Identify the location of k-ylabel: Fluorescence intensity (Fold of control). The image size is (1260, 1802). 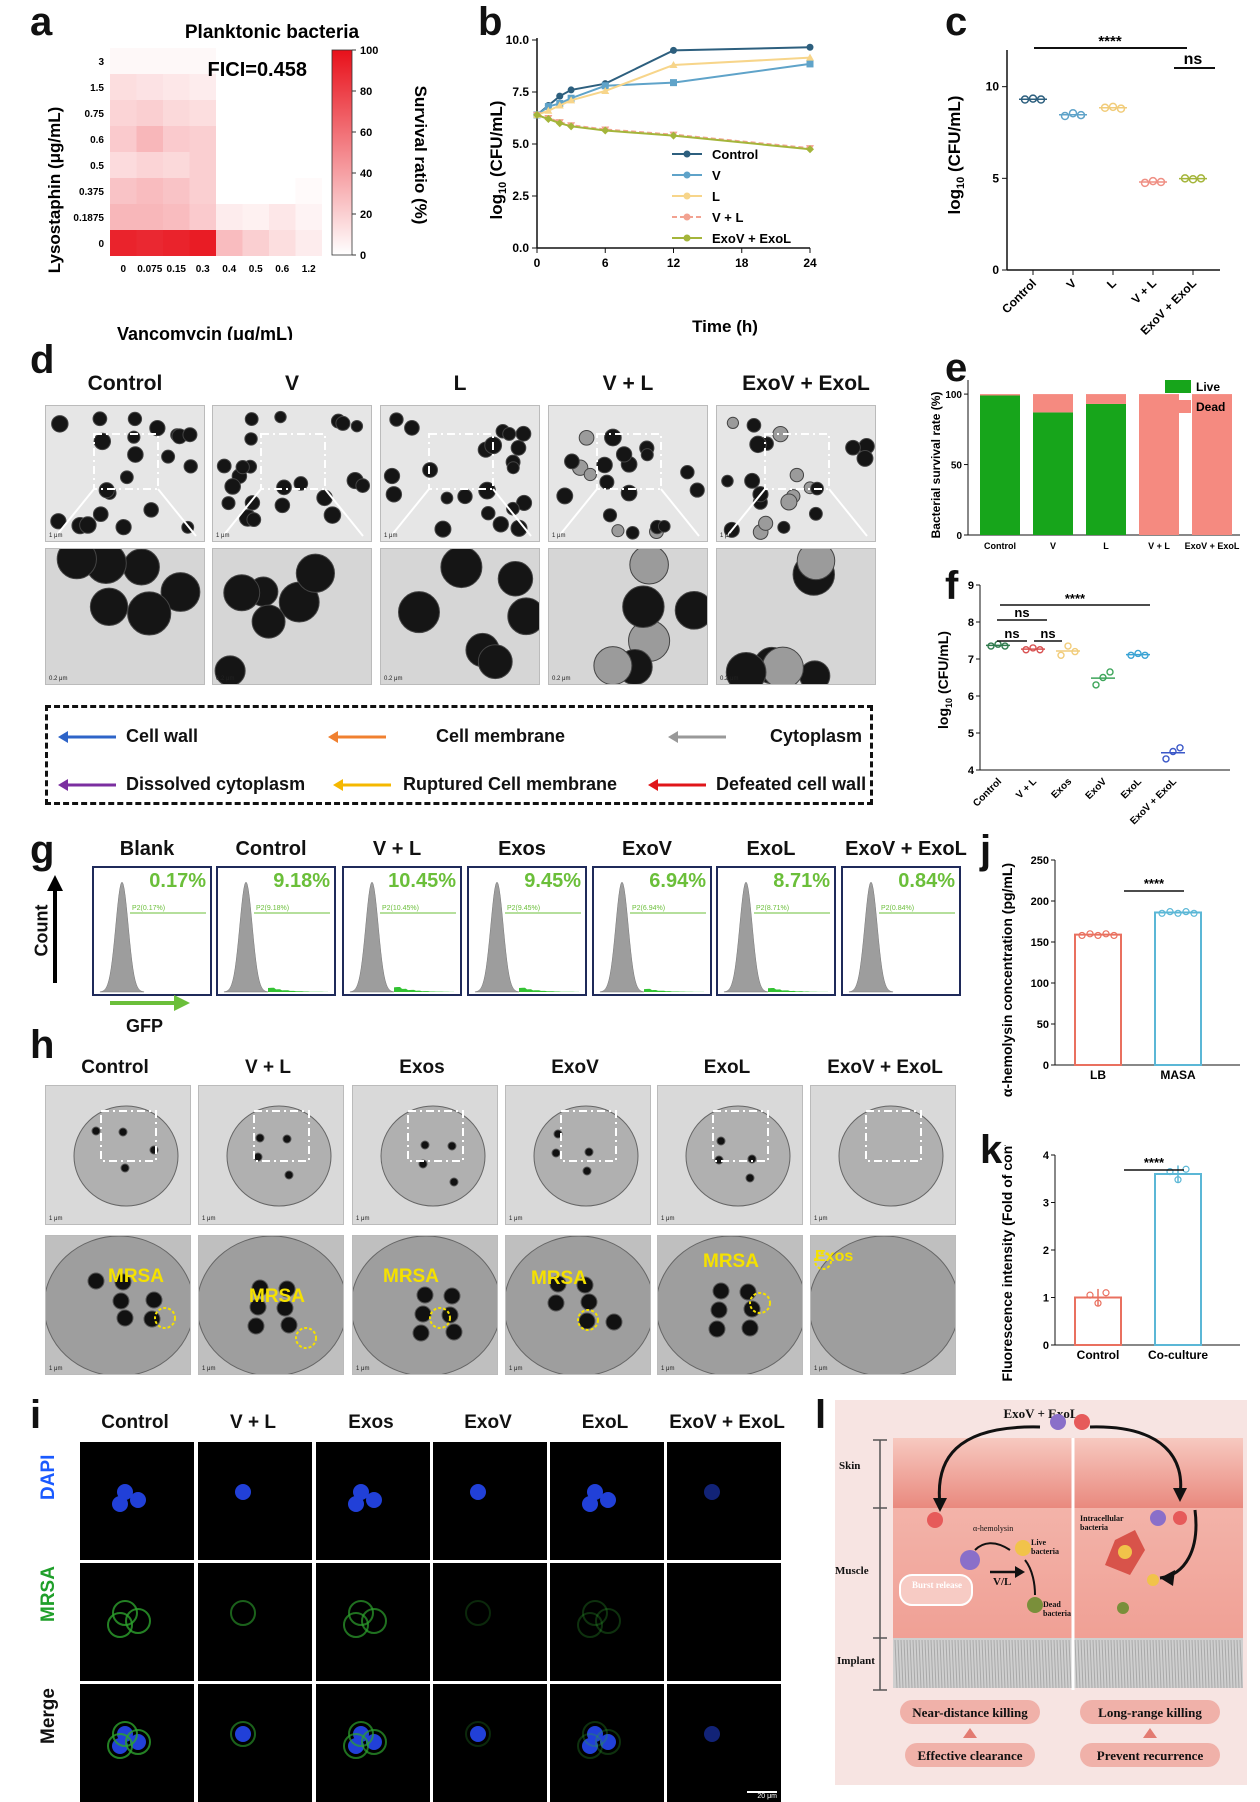
(1007, 1263).